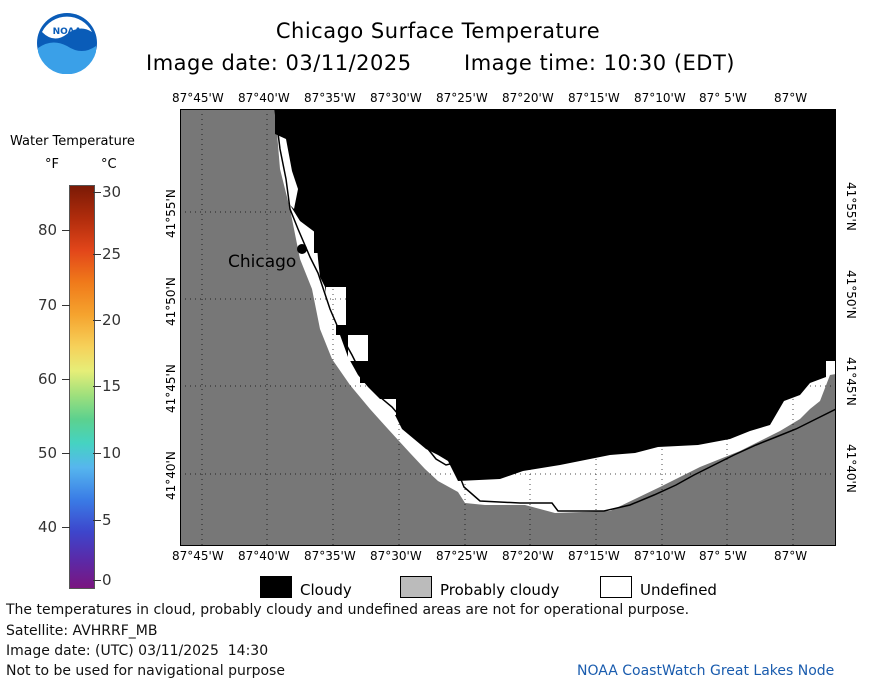 Image resolution: width=876 pixels, height=687 pixels. What do you see at coordinates (276, 587) in the screenshot?
I see `legend-swatch-cloudy` at bounding box center [276, 587].